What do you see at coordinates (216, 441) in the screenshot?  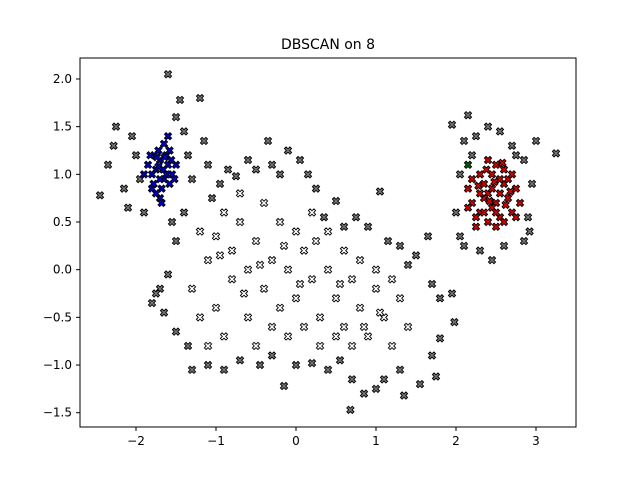 I see `x-tick-label: −1` at bounding box center [216, 441].